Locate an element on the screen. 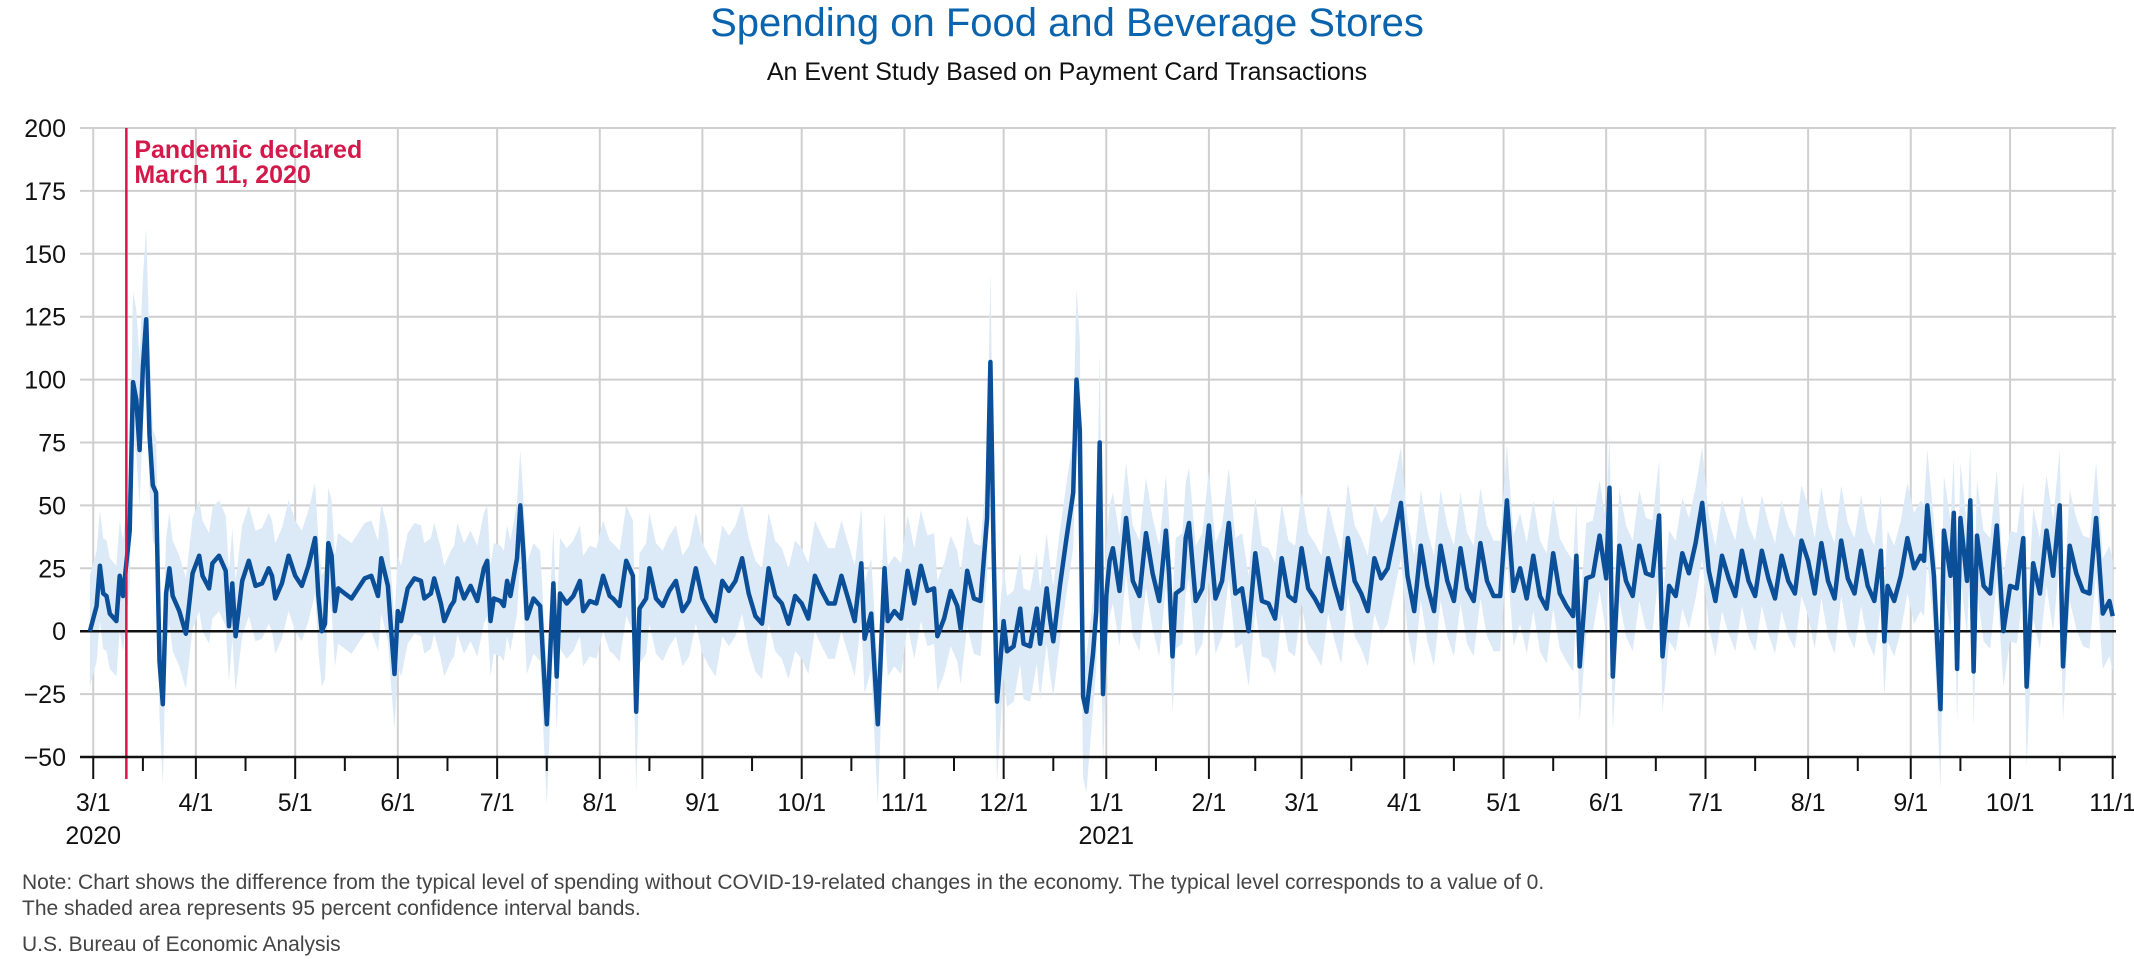 The image size is (2134, 959). y-tick-label: 125 is located at coordinates (45, 318).